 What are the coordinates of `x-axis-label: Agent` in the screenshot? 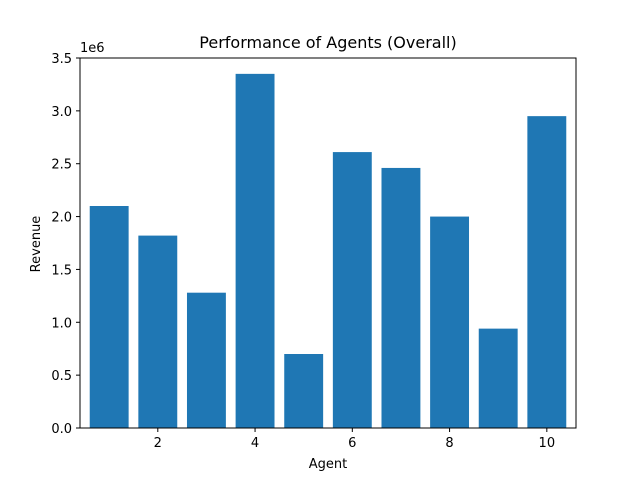 It's located at (328, 464).